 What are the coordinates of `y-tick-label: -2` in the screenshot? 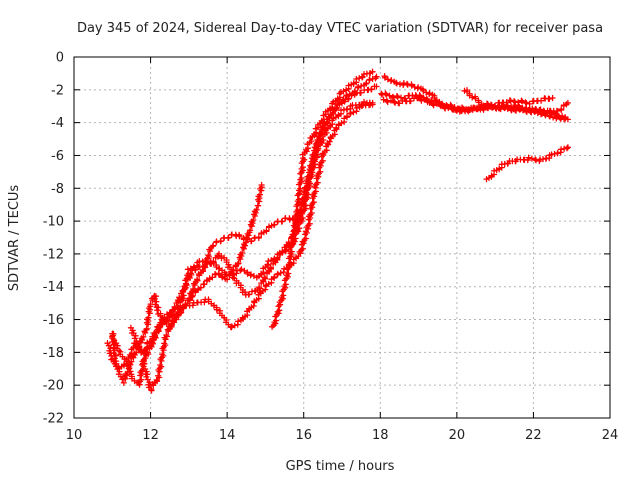 It's located at (57, 90).